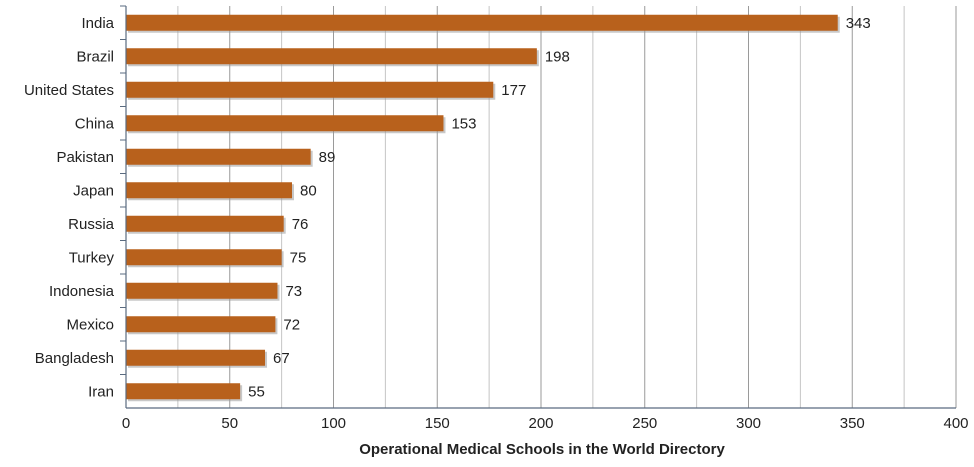 Image resolution: width=974 pixels, height=467 pixels. Describe the element at coordinates (310, 89) in the screenshot. I see `bar-united-states` at that location.